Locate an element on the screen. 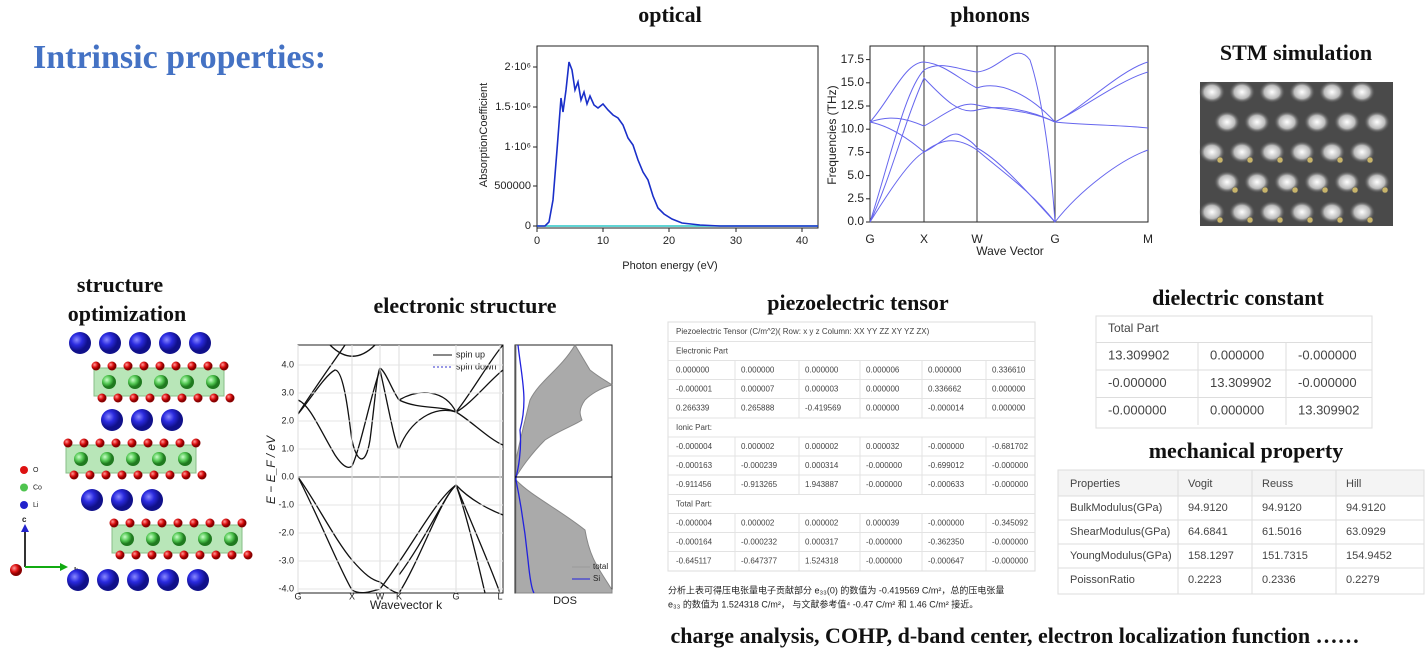  x-tick-label: 20 is located at coordinates (669, 241).